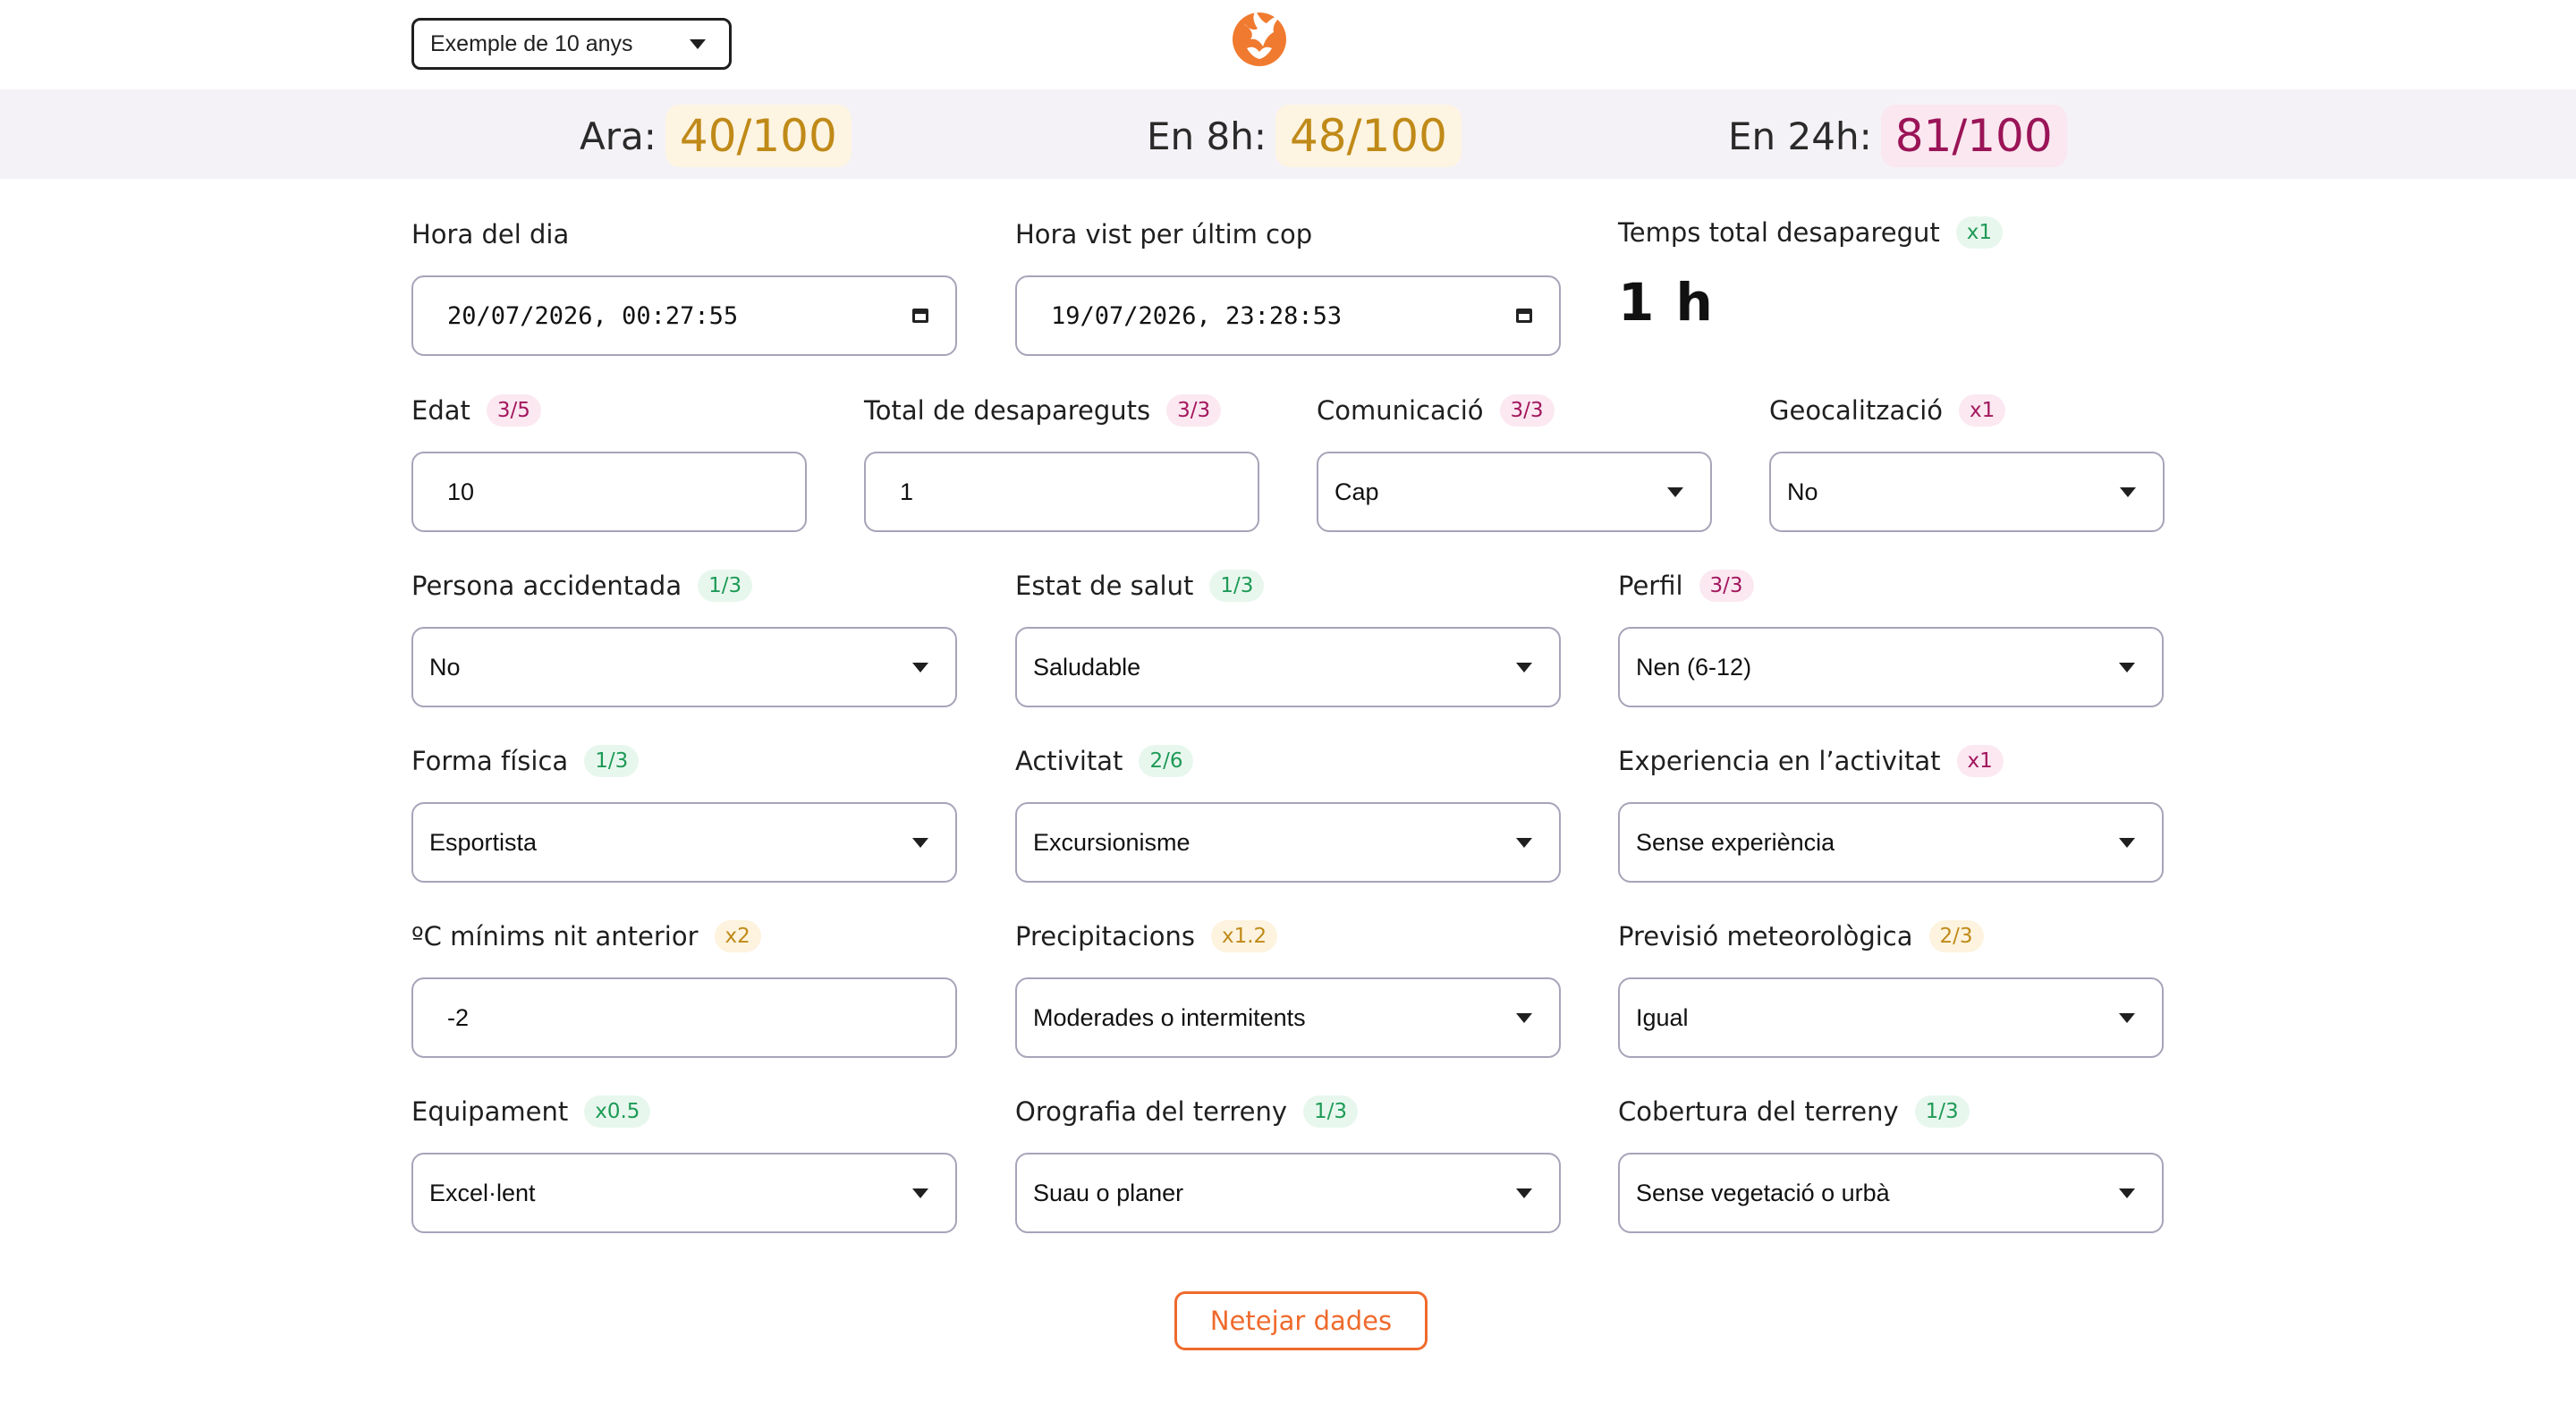 This screenshot has height=1404, width=2576. I want to click on field-estat-salut: Estat de salut 1/3 Saludable, so click(1288, 637).